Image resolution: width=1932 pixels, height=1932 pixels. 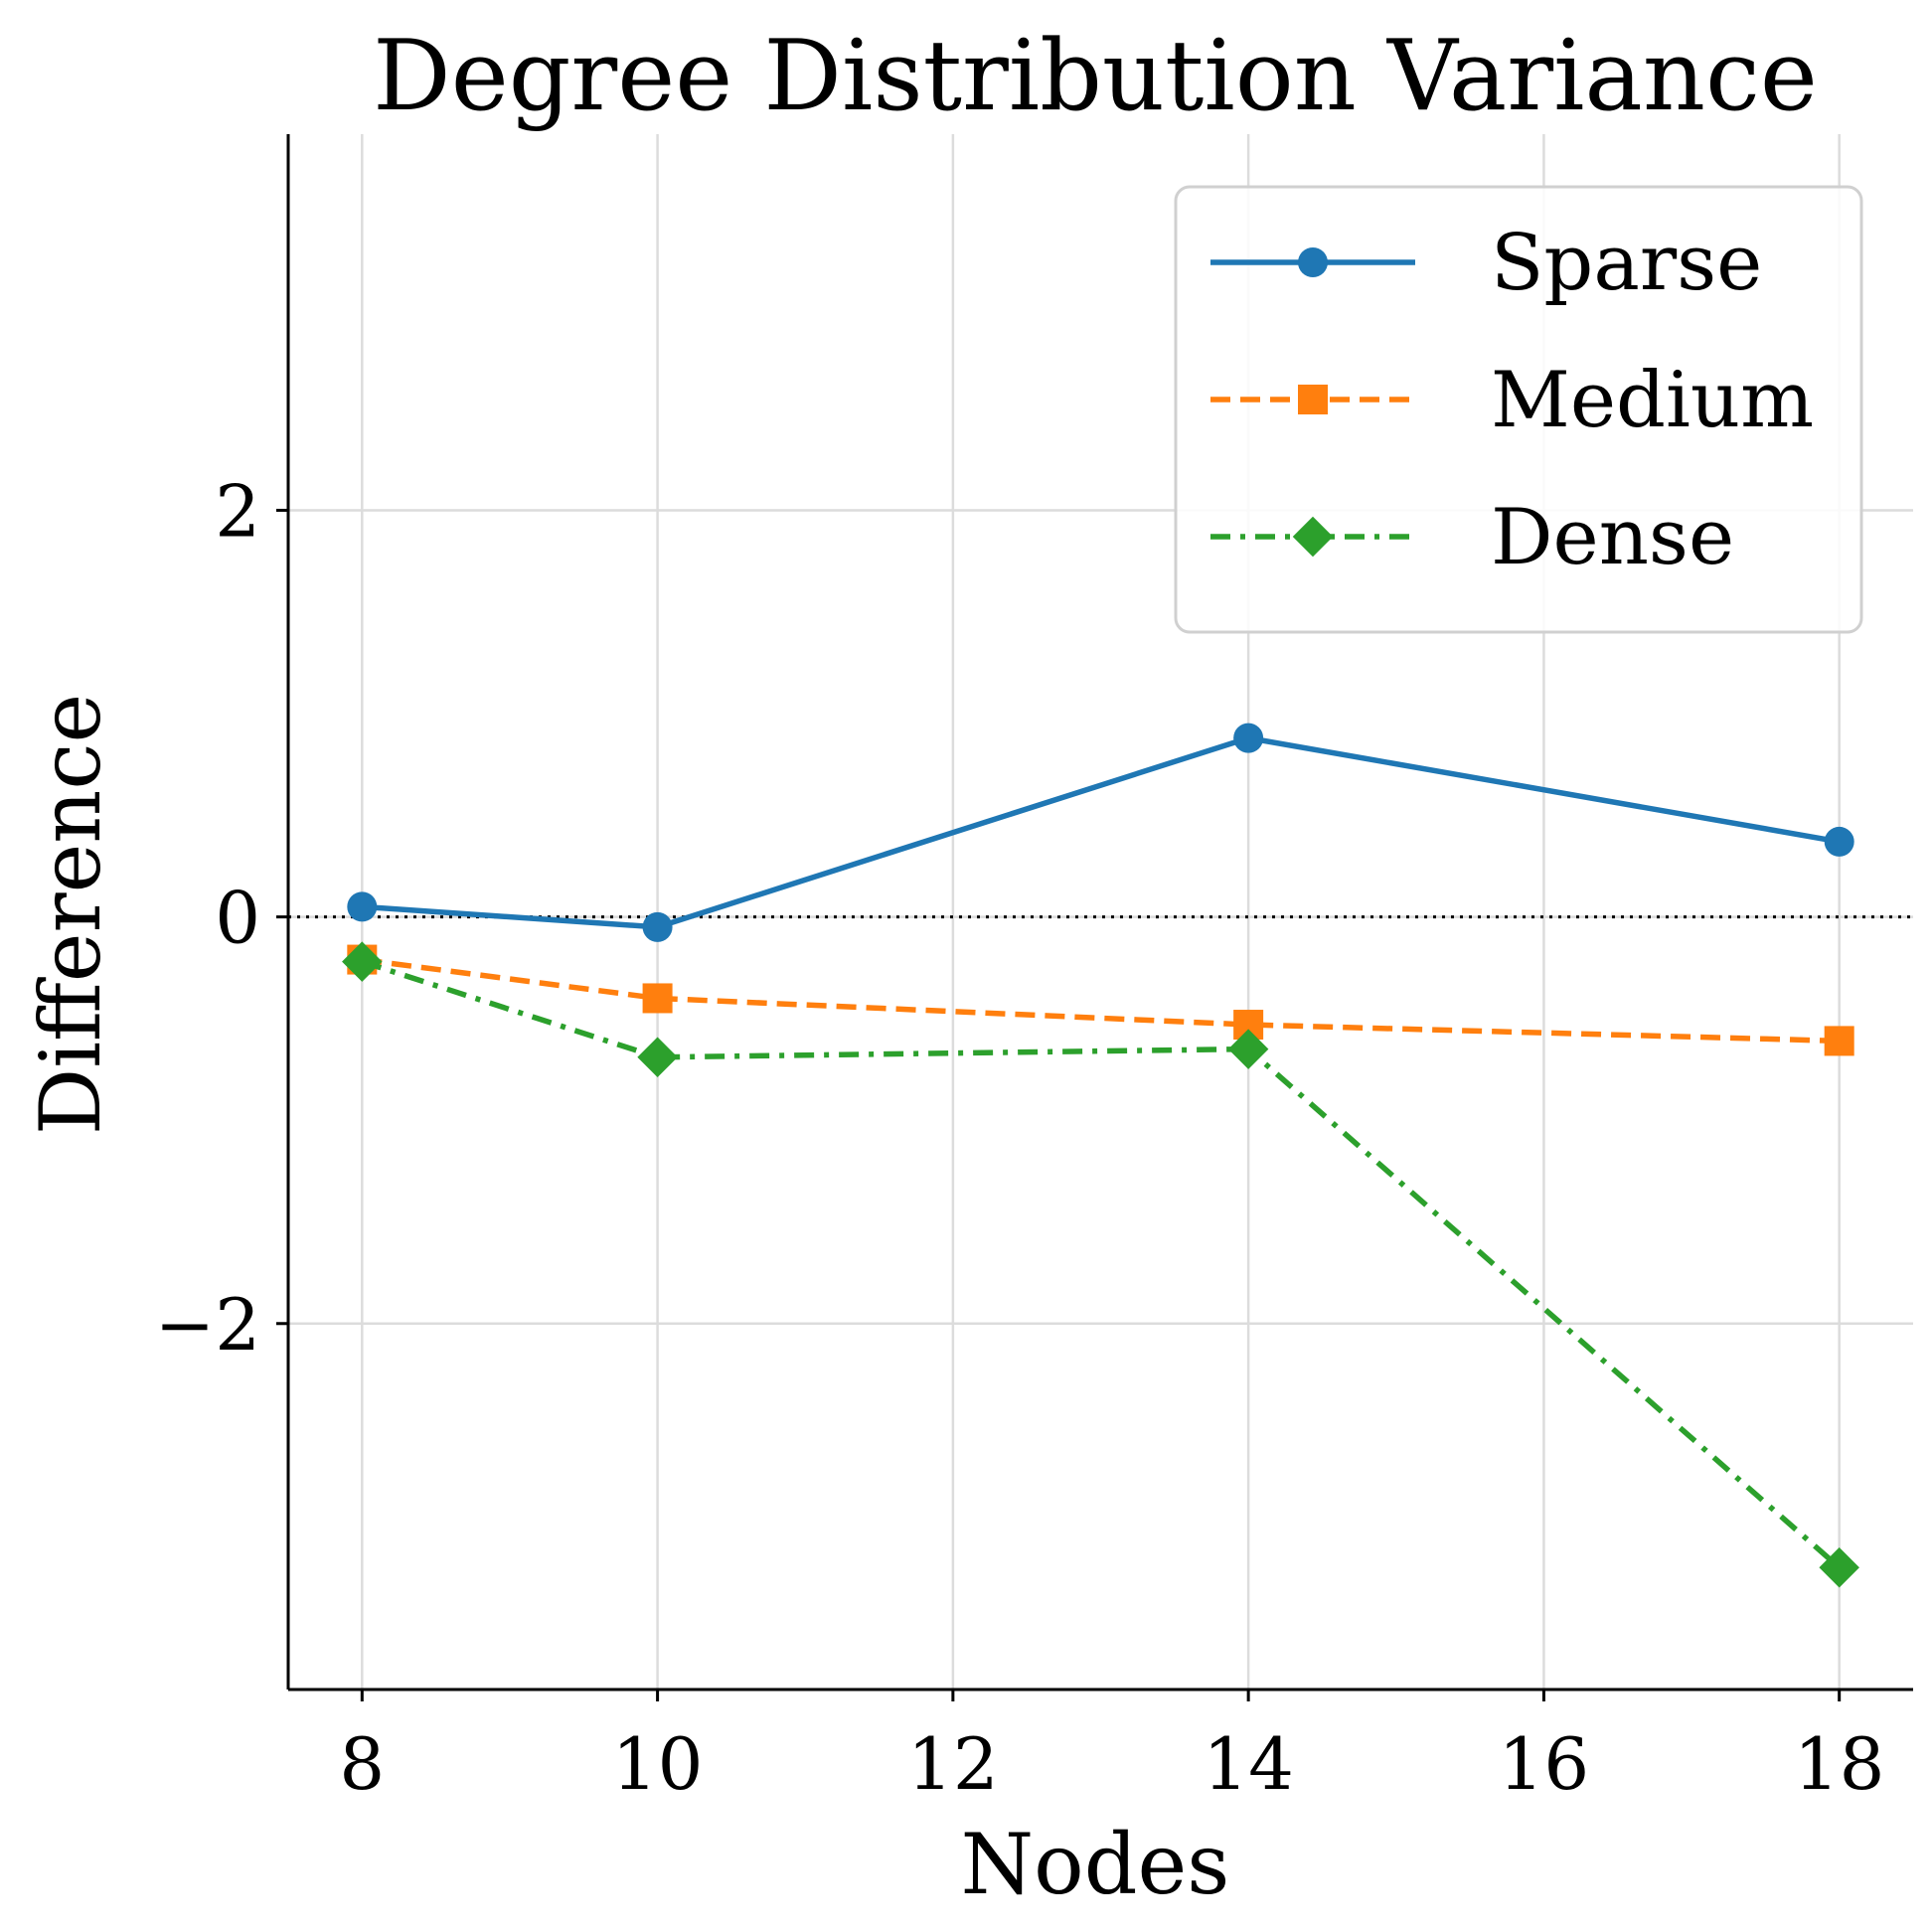 I want to click on x-axis-label: Nodes, so click(x=1095, y=1864).